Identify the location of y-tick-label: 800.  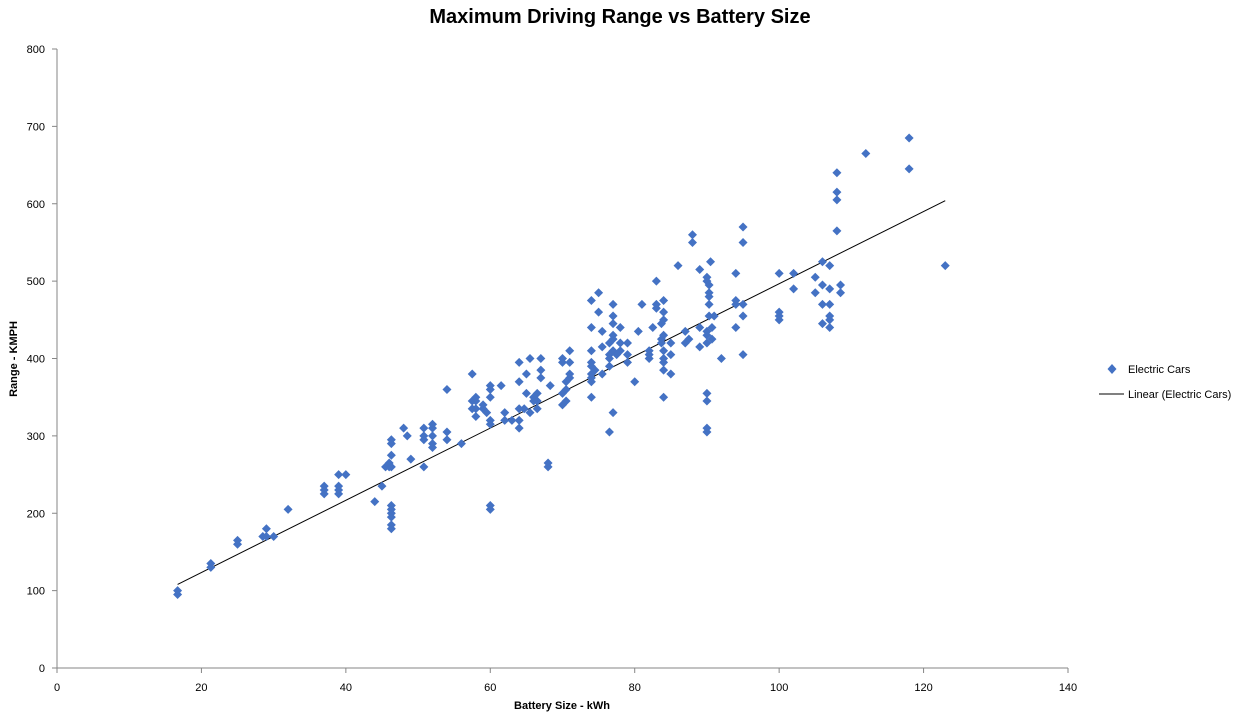
(36, 50).